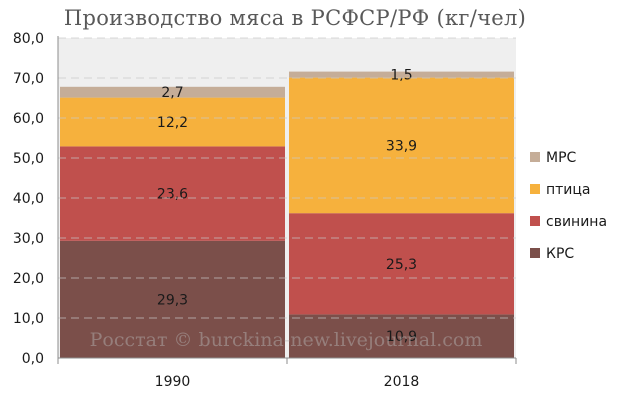 The height and width of the screenshot is (402, 620). Describe the element at coordinates (28, 39) in the screenshot. I see `y-tick-label: 80,0` at that location.